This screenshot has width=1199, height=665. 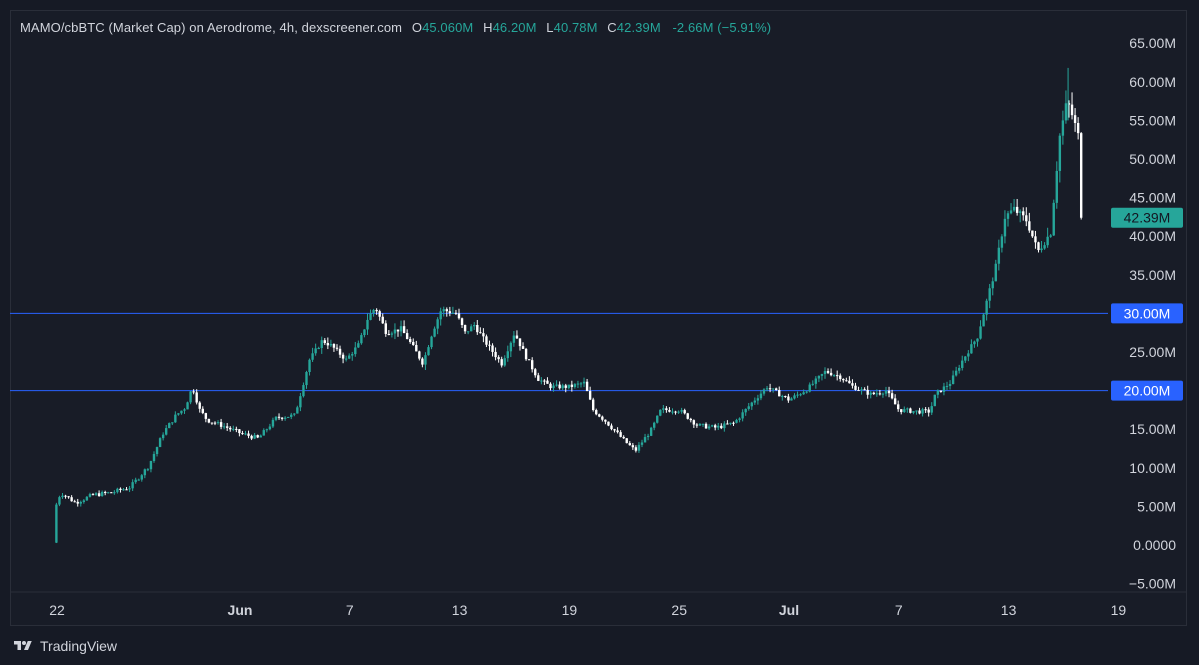 What do you see at coordinates (1154, 545) in the screenshot?
I see `y-tick-label: 0.0000` at bounding box center [1154, 545].